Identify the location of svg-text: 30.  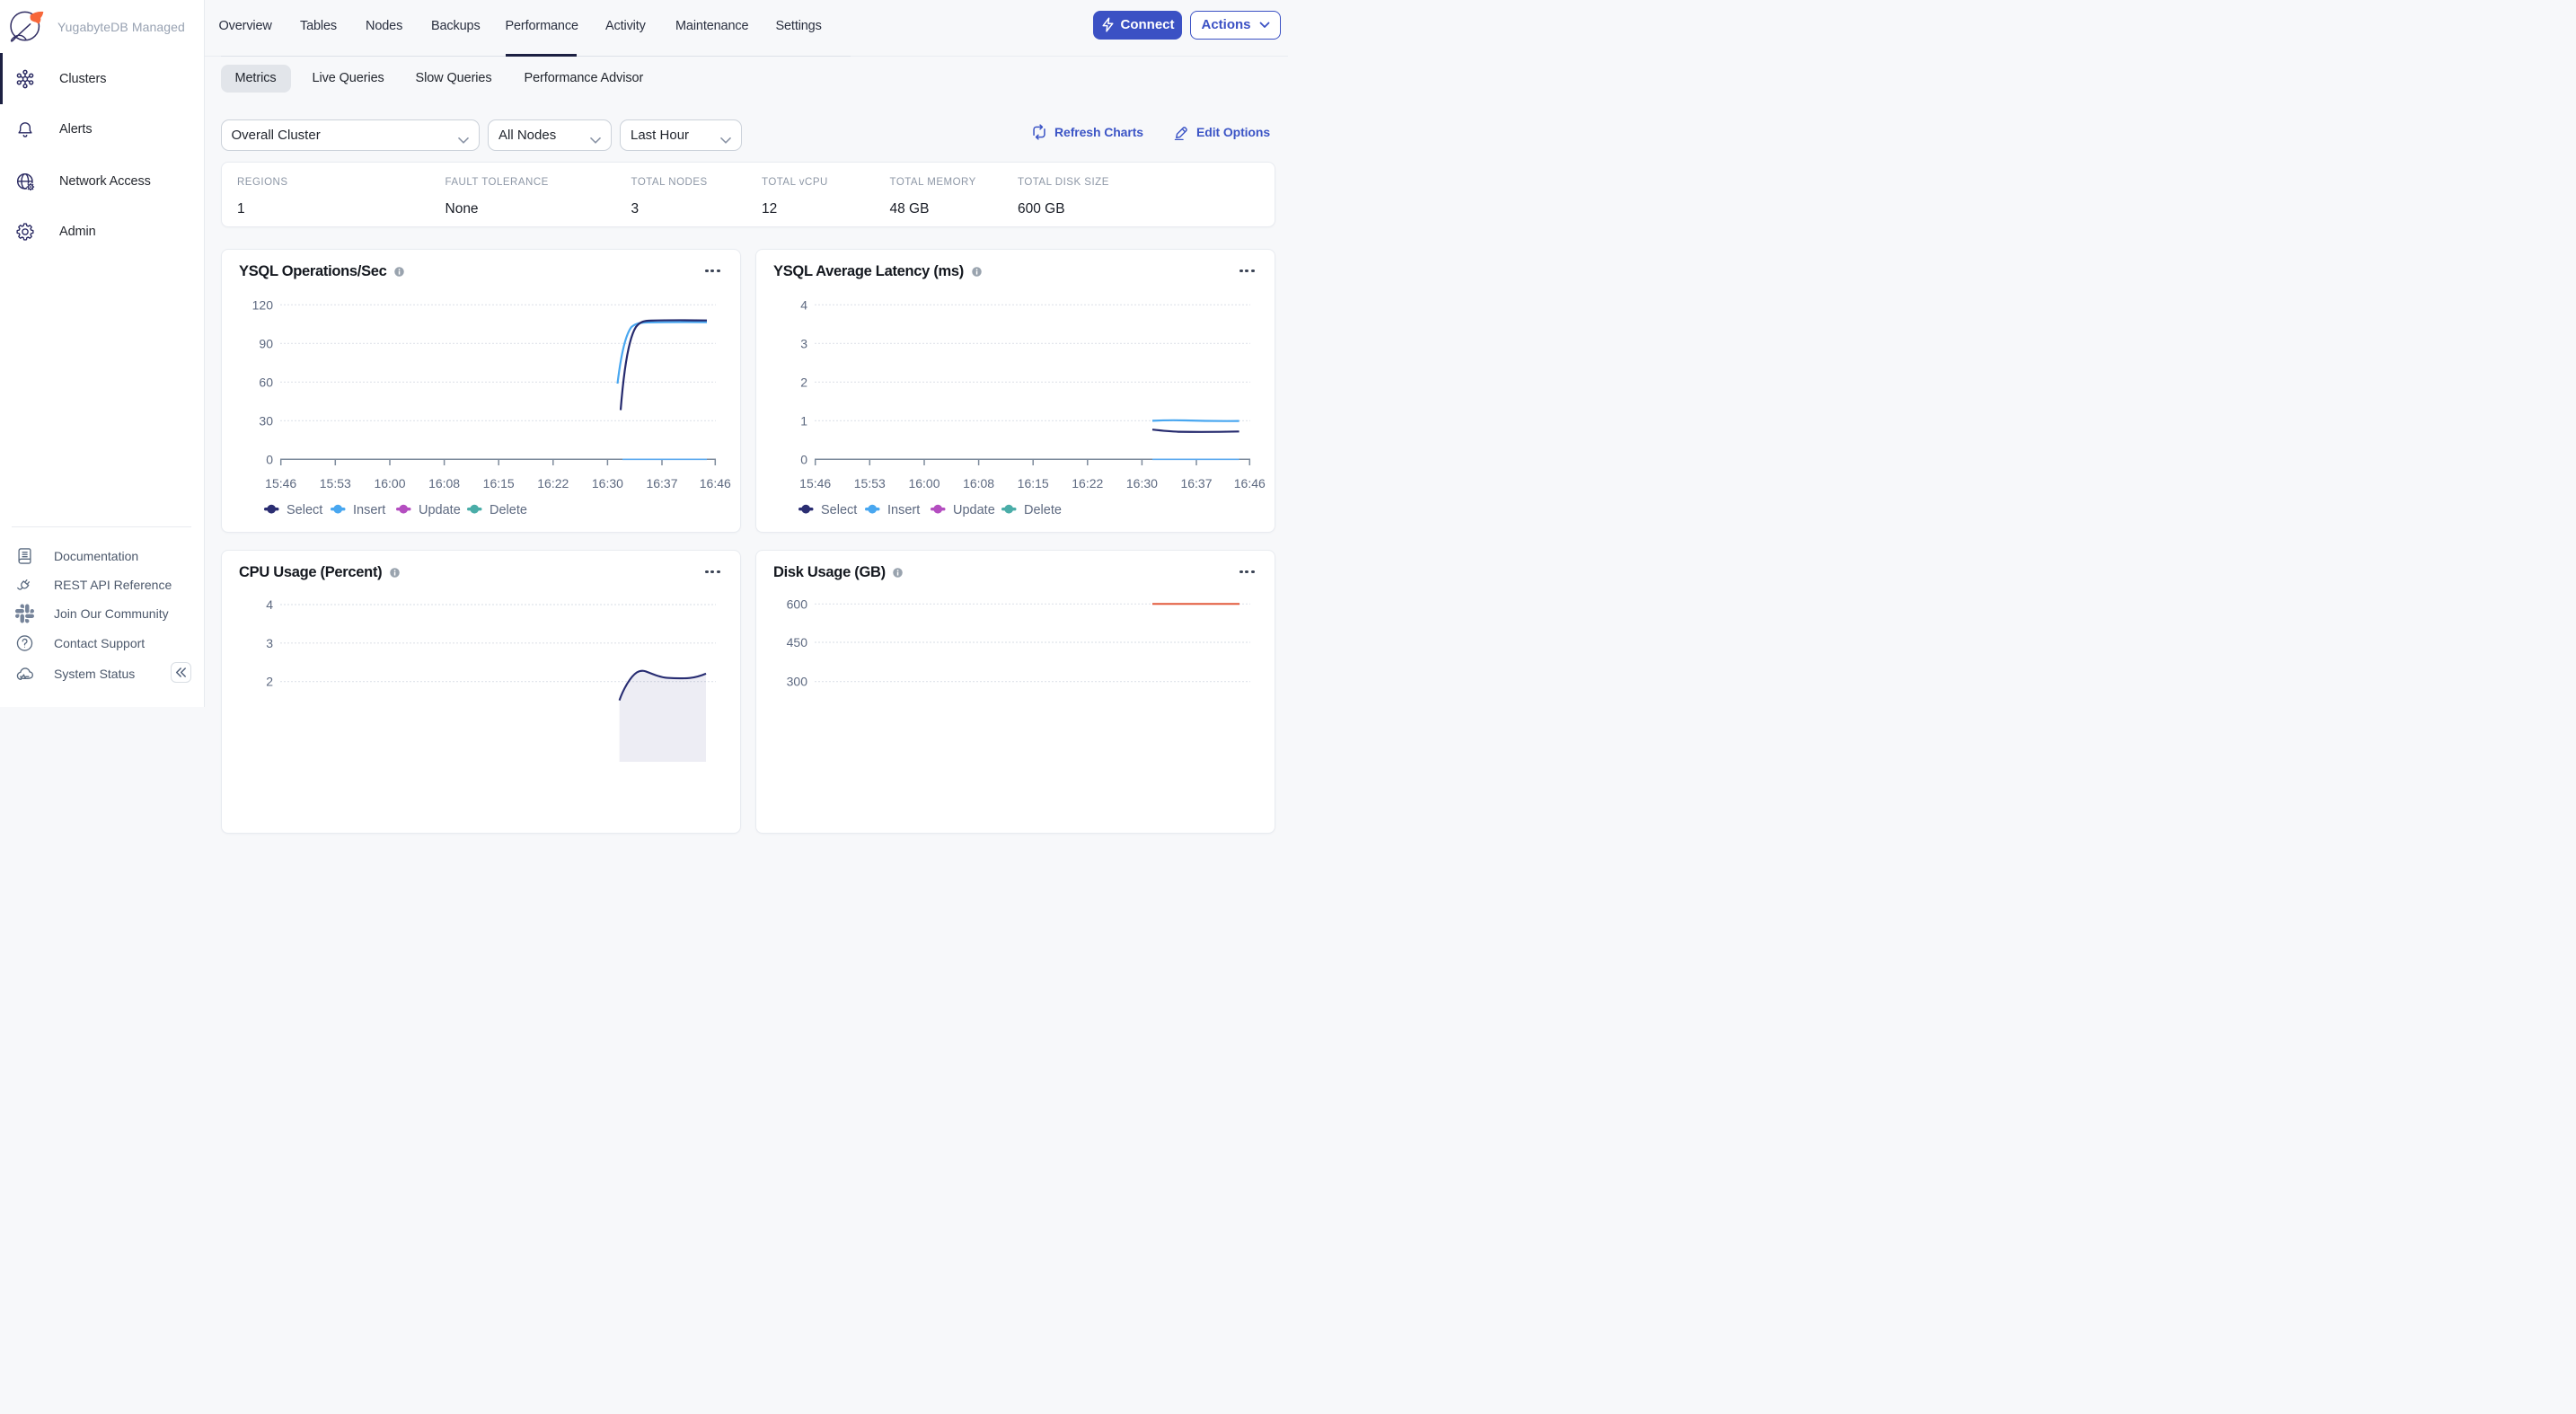
(266, 420).